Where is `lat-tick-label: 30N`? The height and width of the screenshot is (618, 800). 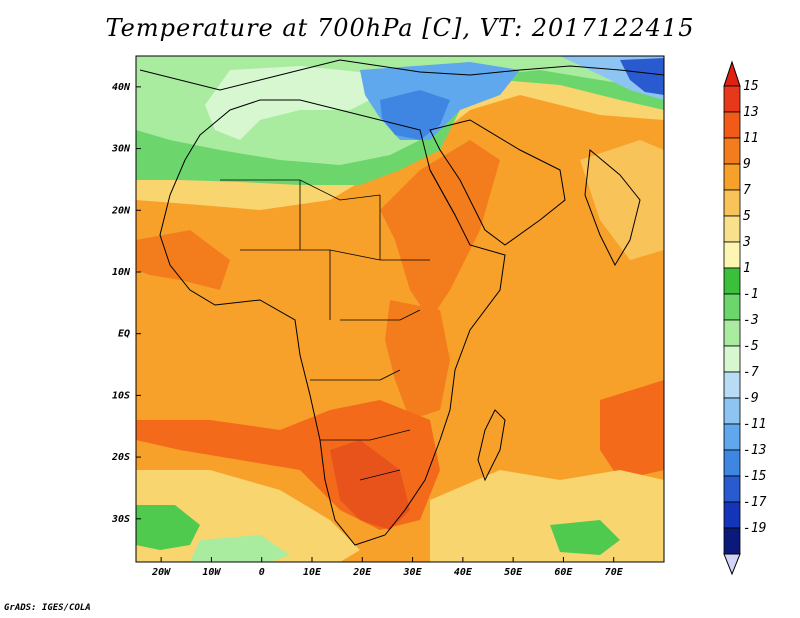
lat-tick-label: 30N is located at coordinates (121, 149).